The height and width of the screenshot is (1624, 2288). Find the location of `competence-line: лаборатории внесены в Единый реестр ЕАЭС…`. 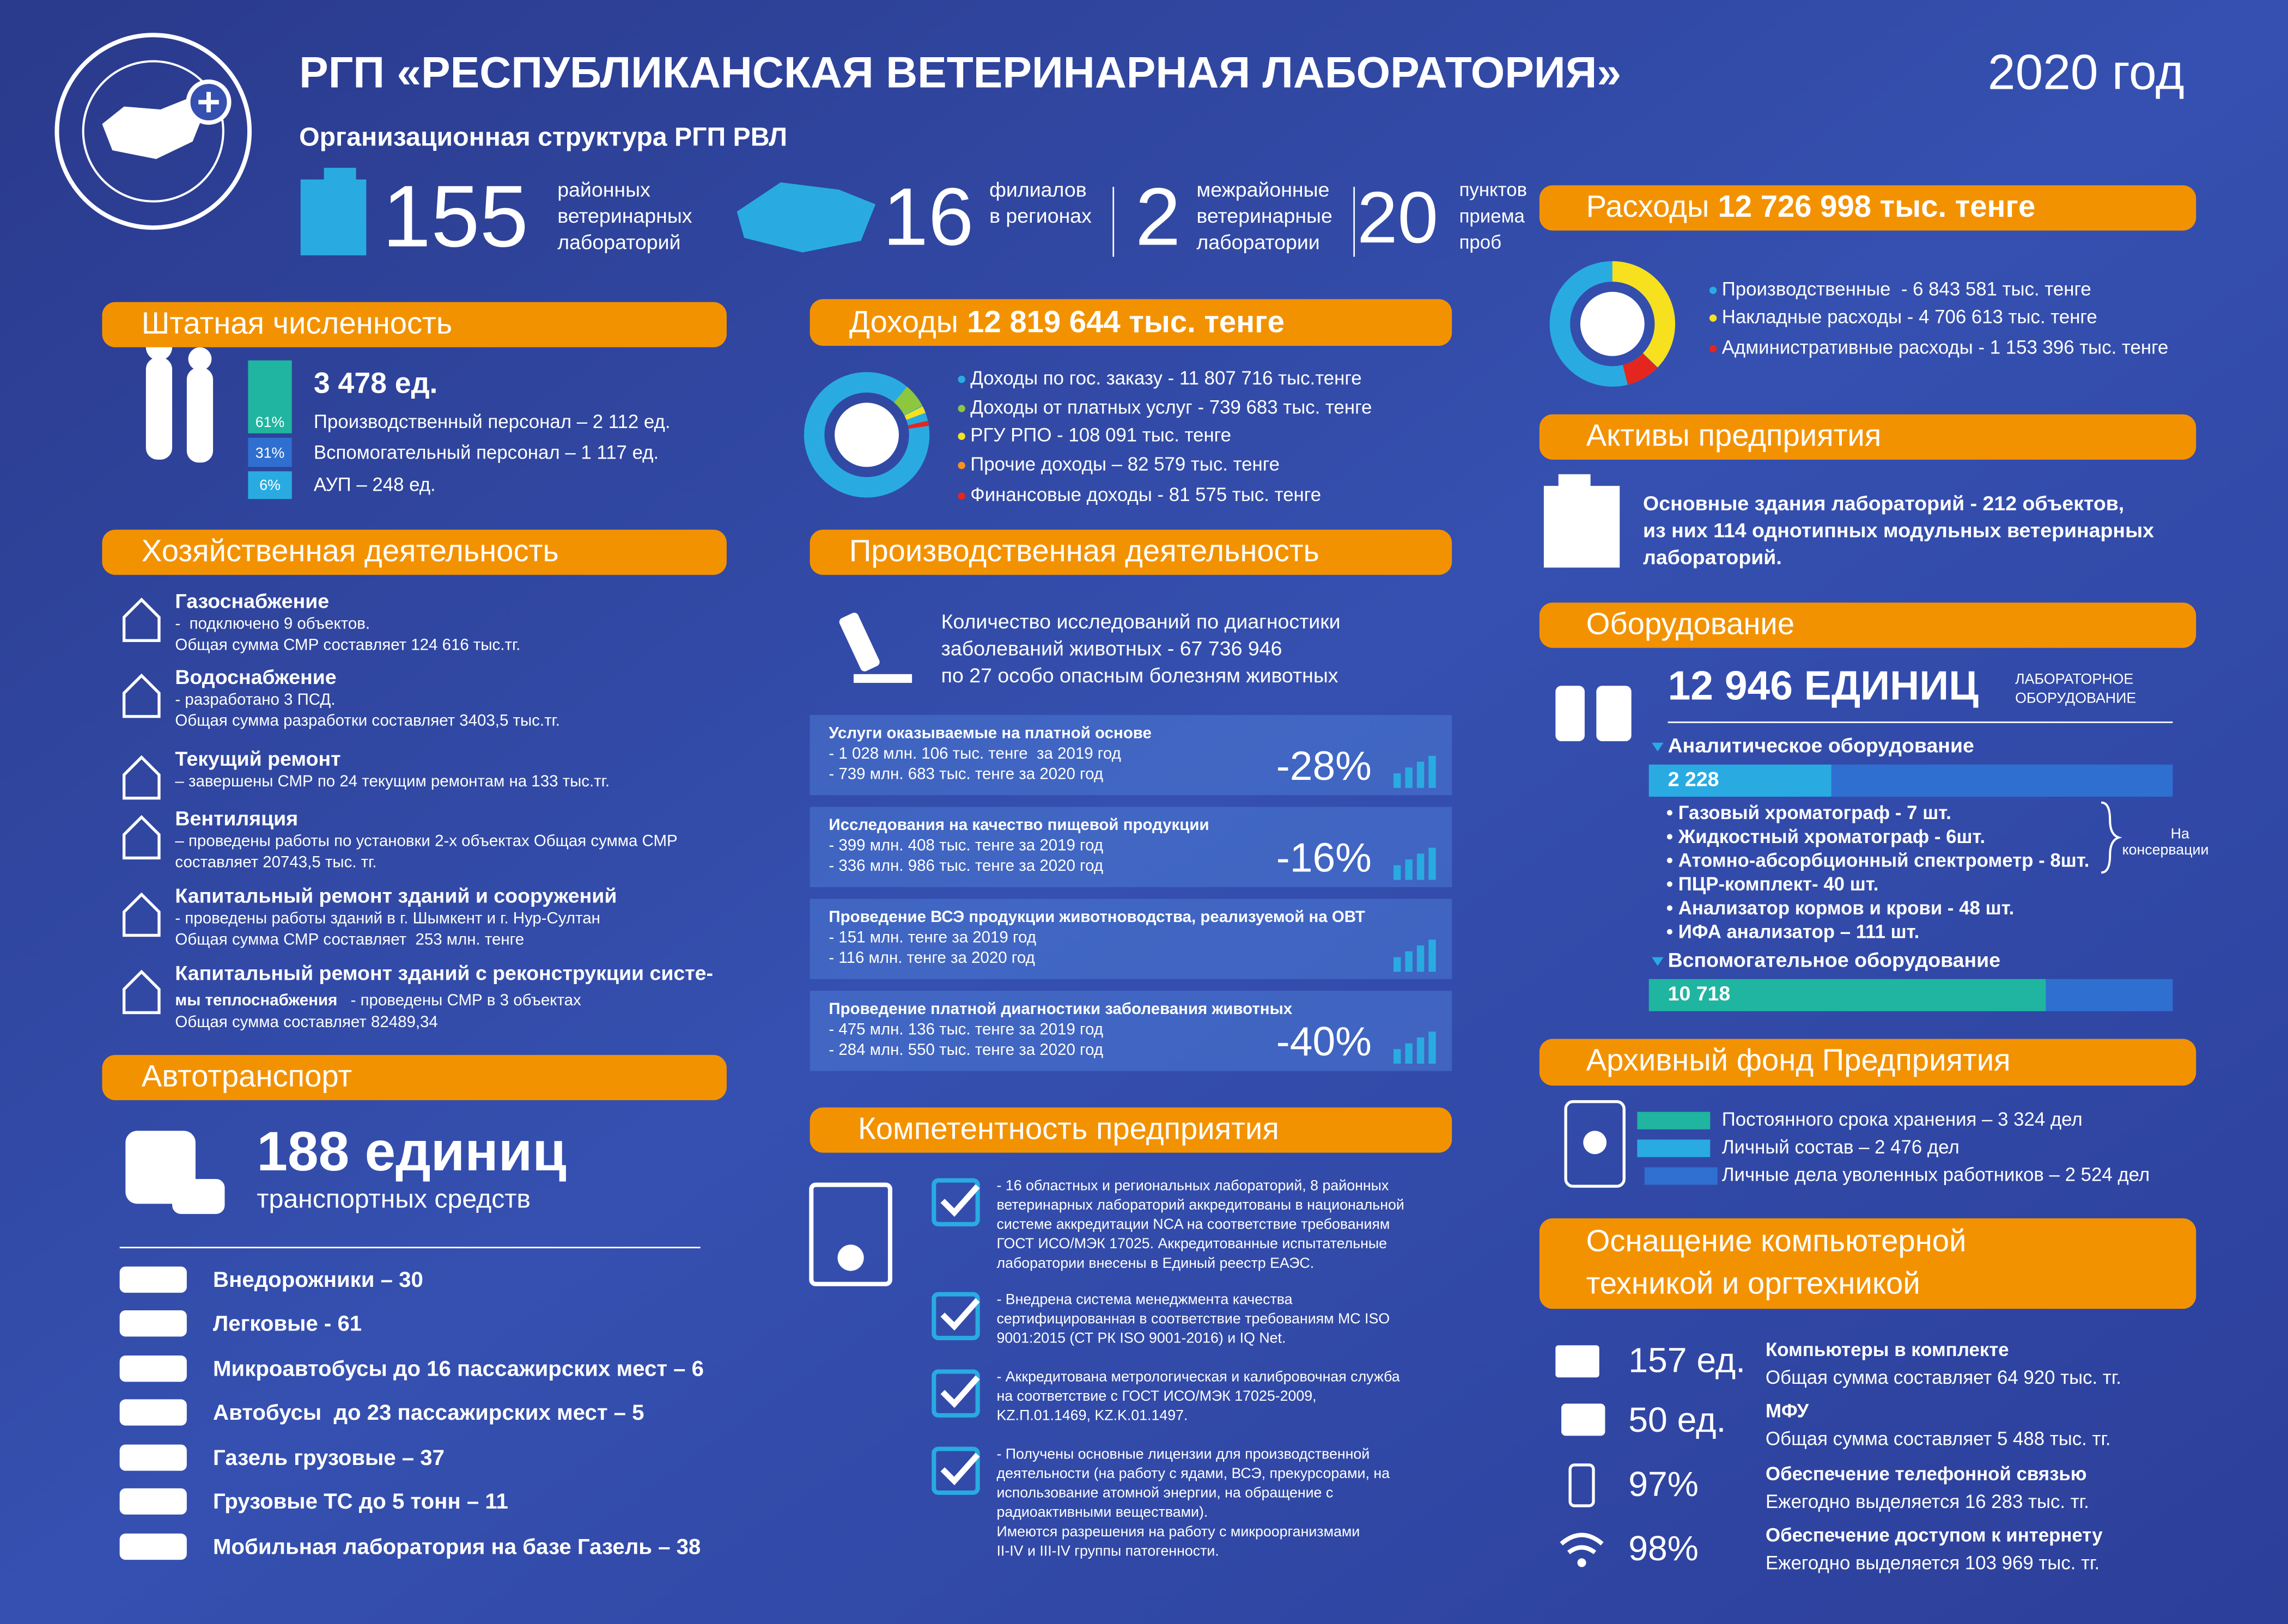

competence-line: лаборатории внесены в Единый реестр ЕАЭС… is located at coordinates (1155, 1263).